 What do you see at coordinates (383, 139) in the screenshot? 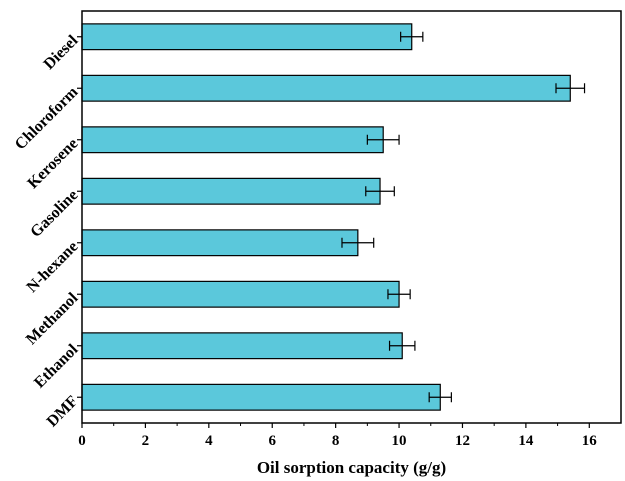
I see `error-bar-kerosene` at bounding box center [383, 139].